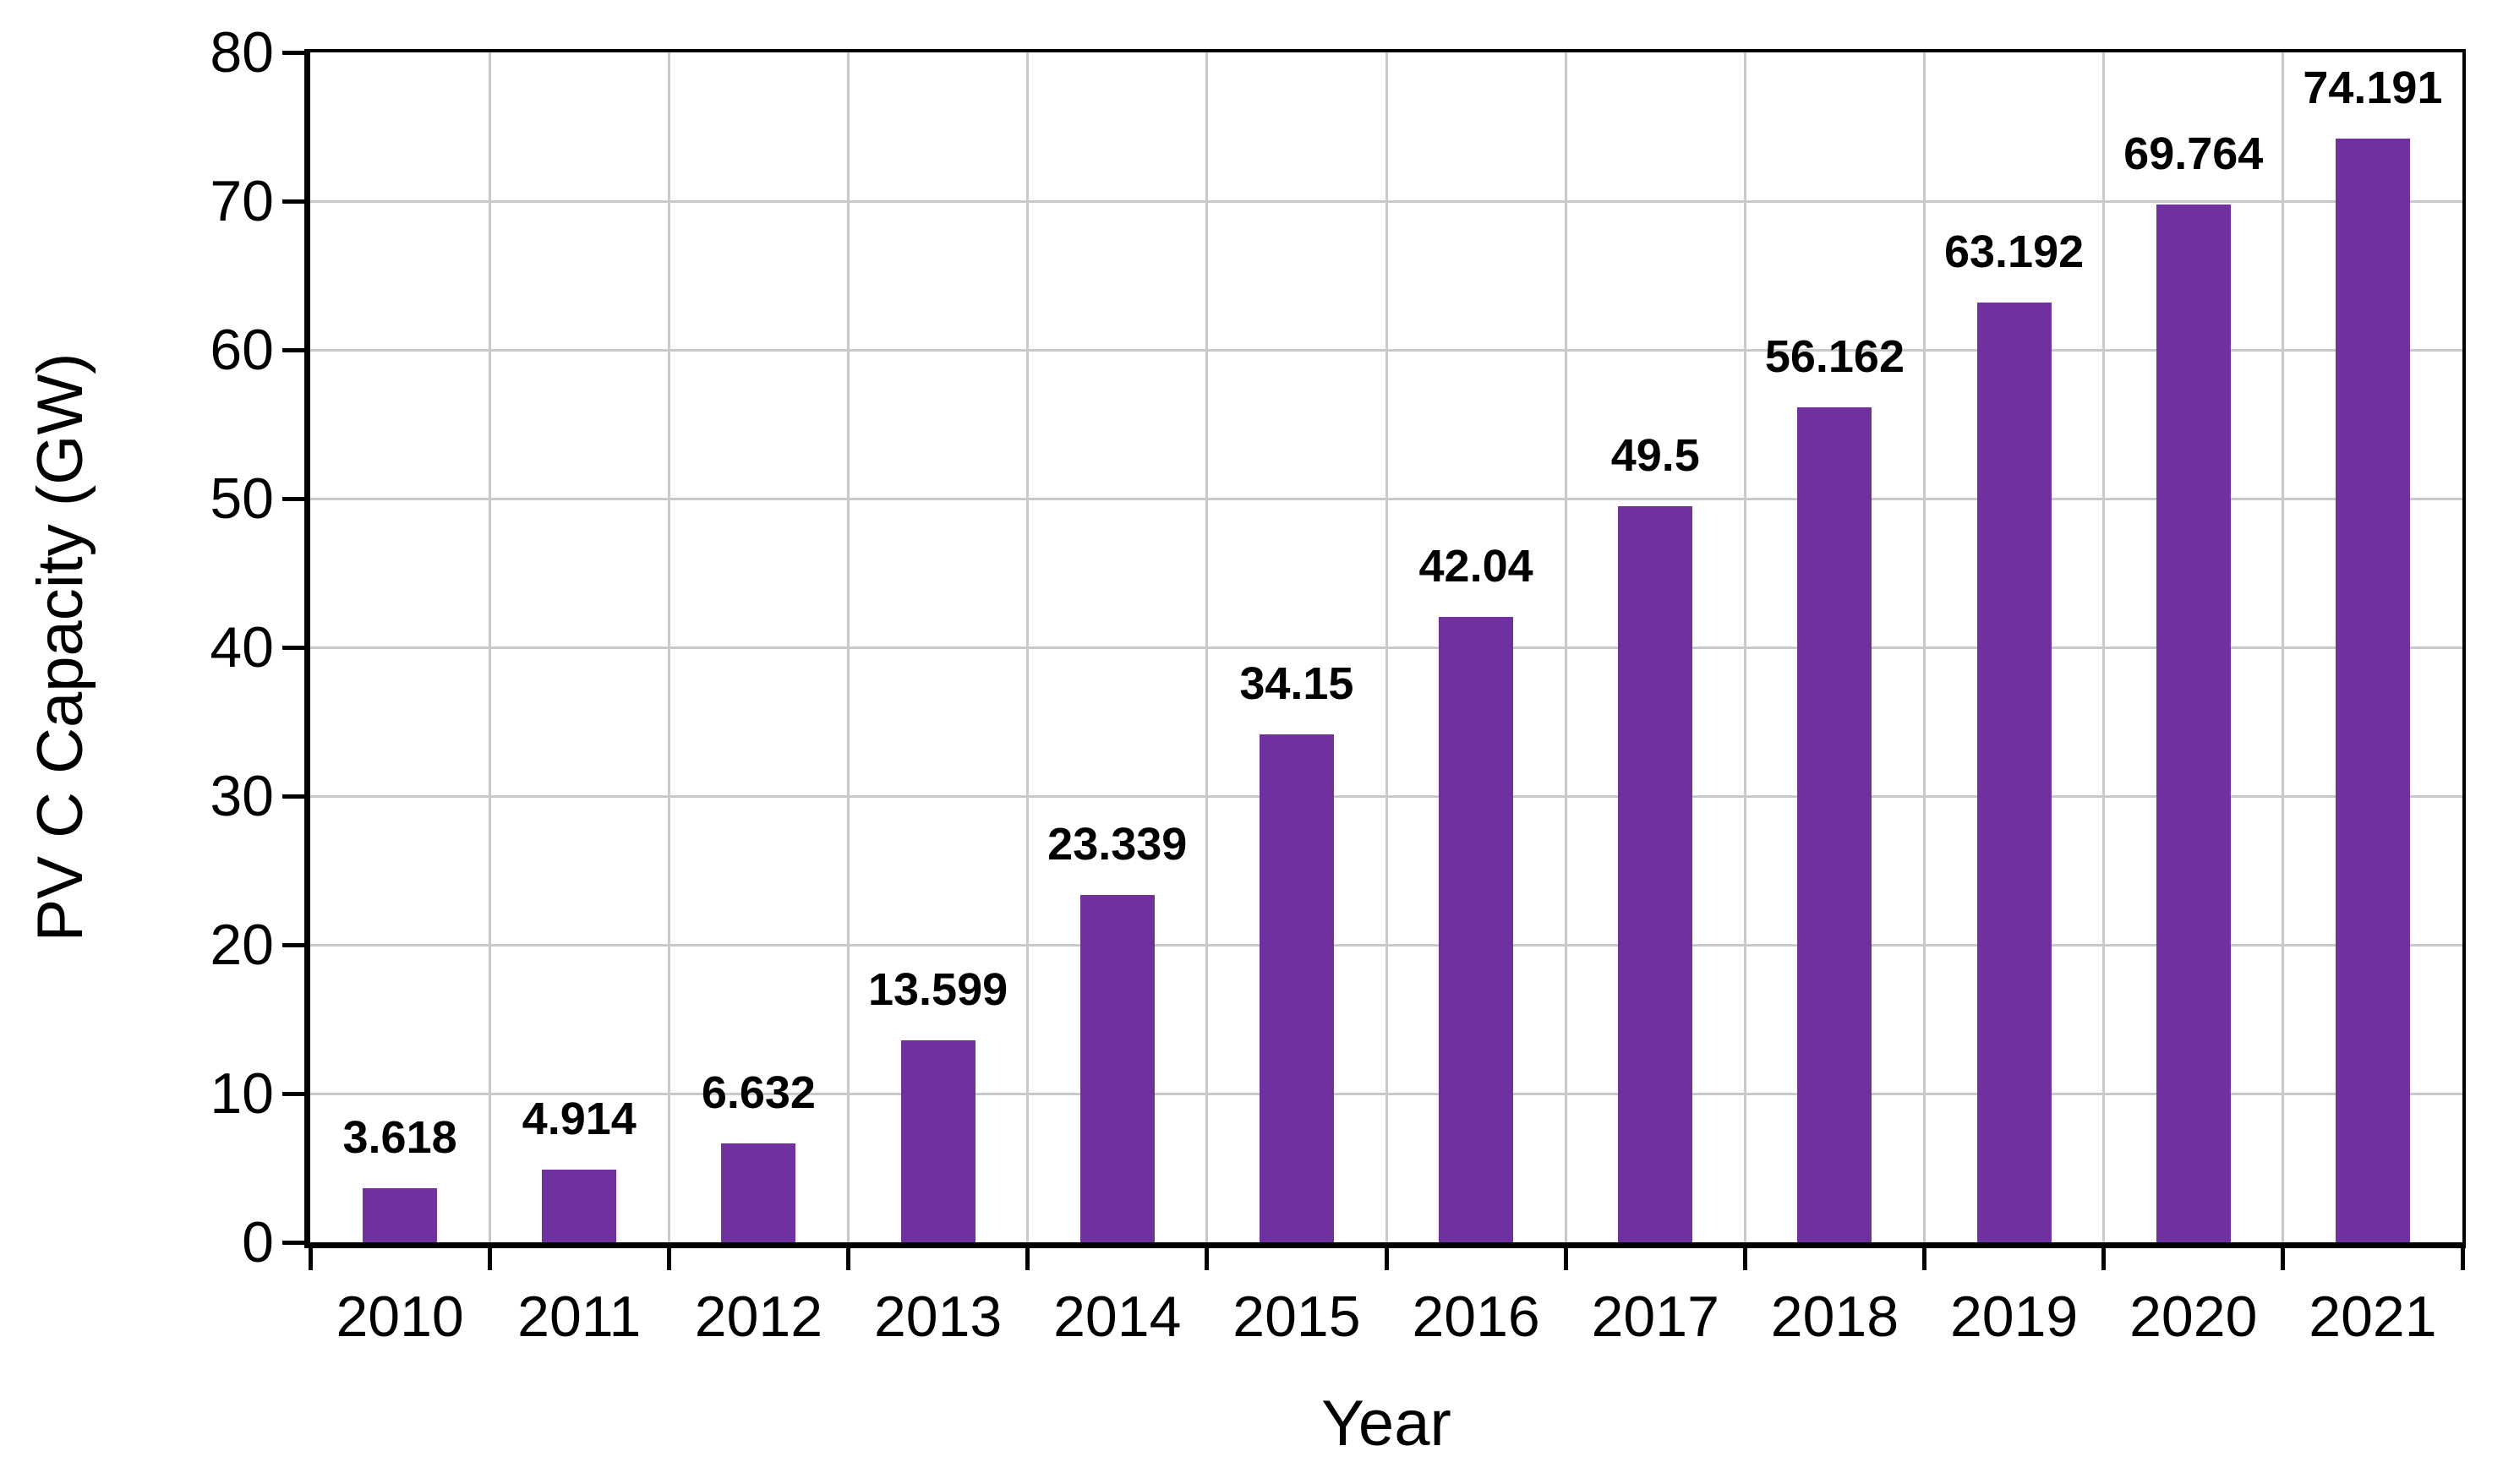 This screenshot has width=2503, height=1484. Describe the element at coordinates (1117, 1317) in the screenshot. I see `x-axis-tick-label: 2014` at that location.